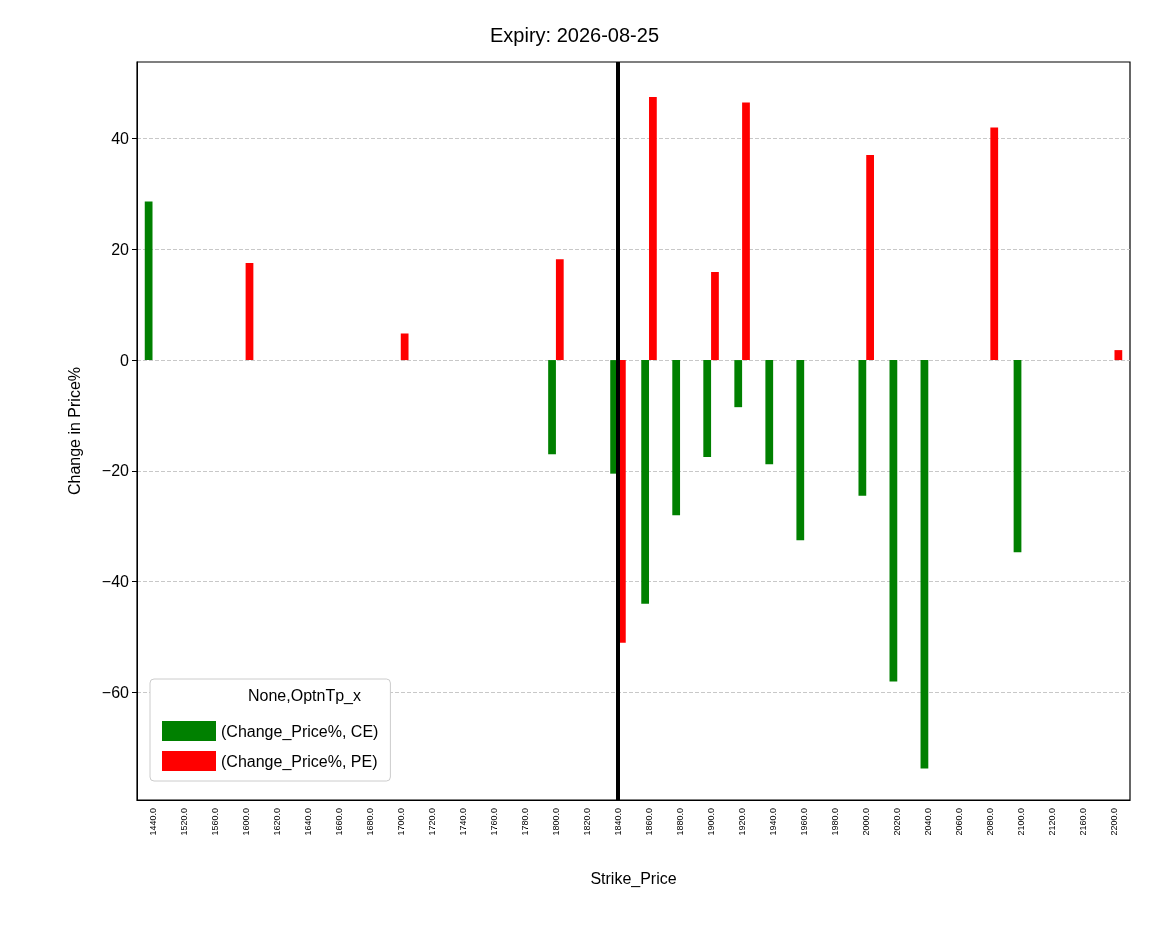  Describe the element at coordinates (959, 822) in the screenshot. I see `x-tick-label: 2060.0` at that location.